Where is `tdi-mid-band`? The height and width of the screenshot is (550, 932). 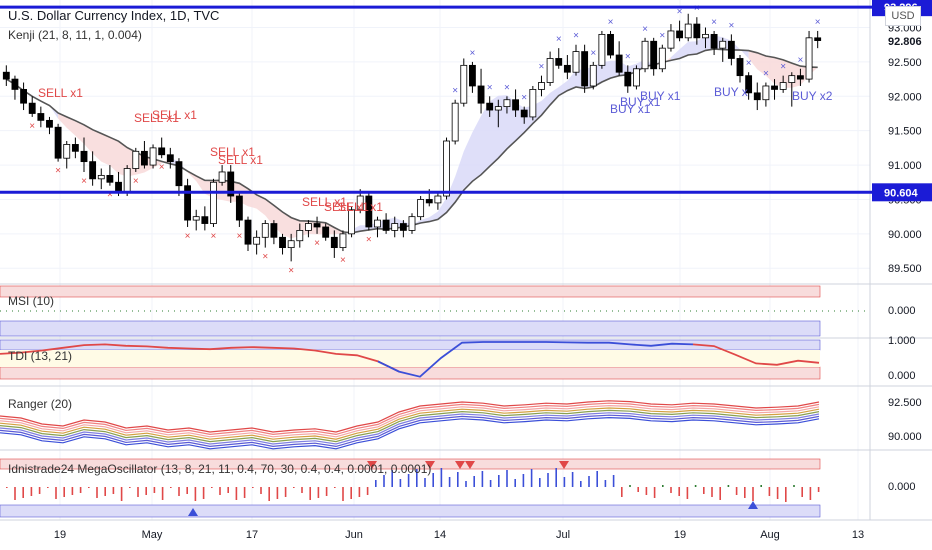
tdi-mid-band is located at coordinates (410, 358).